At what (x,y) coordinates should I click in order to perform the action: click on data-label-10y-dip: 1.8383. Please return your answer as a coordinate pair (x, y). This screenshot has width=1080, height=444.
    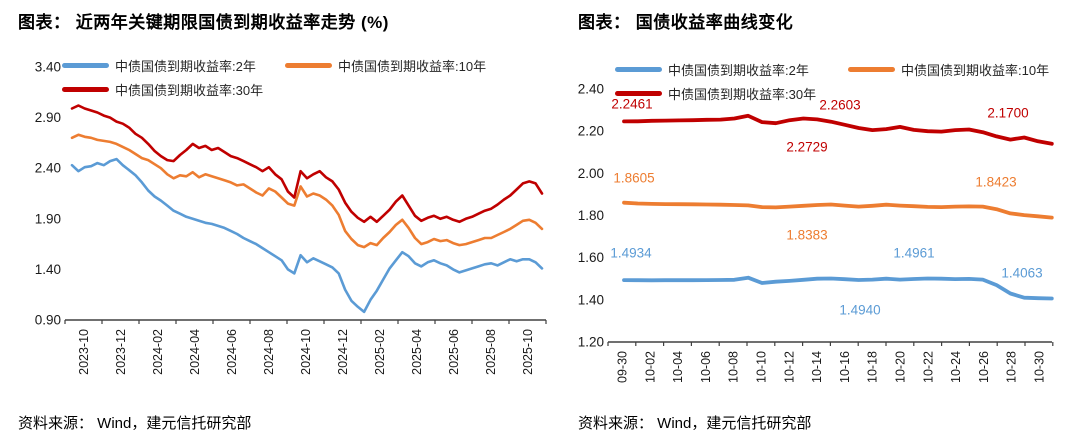
    Looking at the image, I should click on (807, 235).